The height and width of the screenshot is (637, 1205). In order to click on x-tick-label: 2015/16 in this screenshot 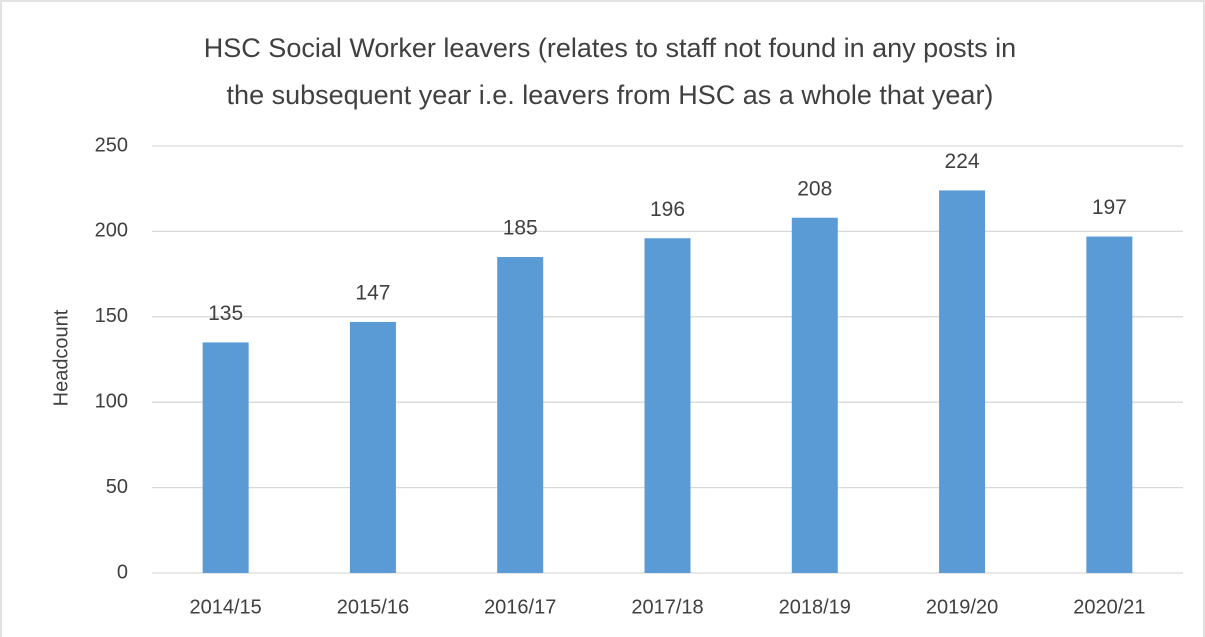, I will do `click(373, 607)`.